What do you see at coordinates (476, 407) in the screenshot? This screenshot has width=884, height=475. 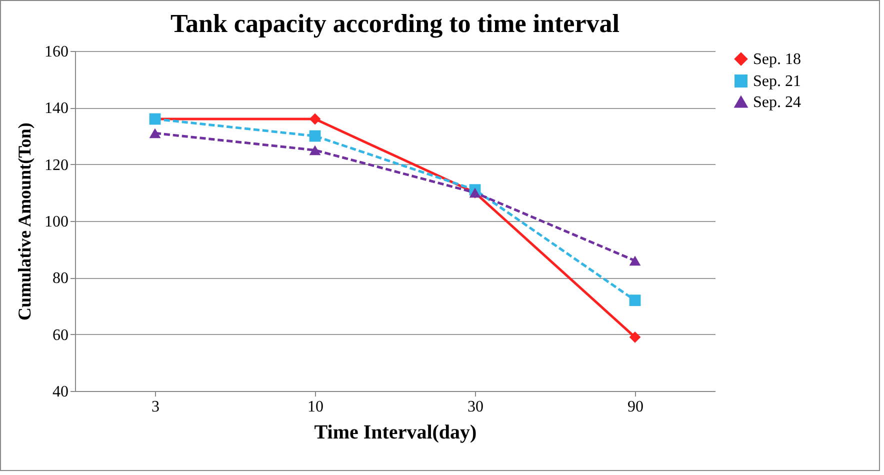 I see `x-tick-label: 30` at bounding box center [476, 407].